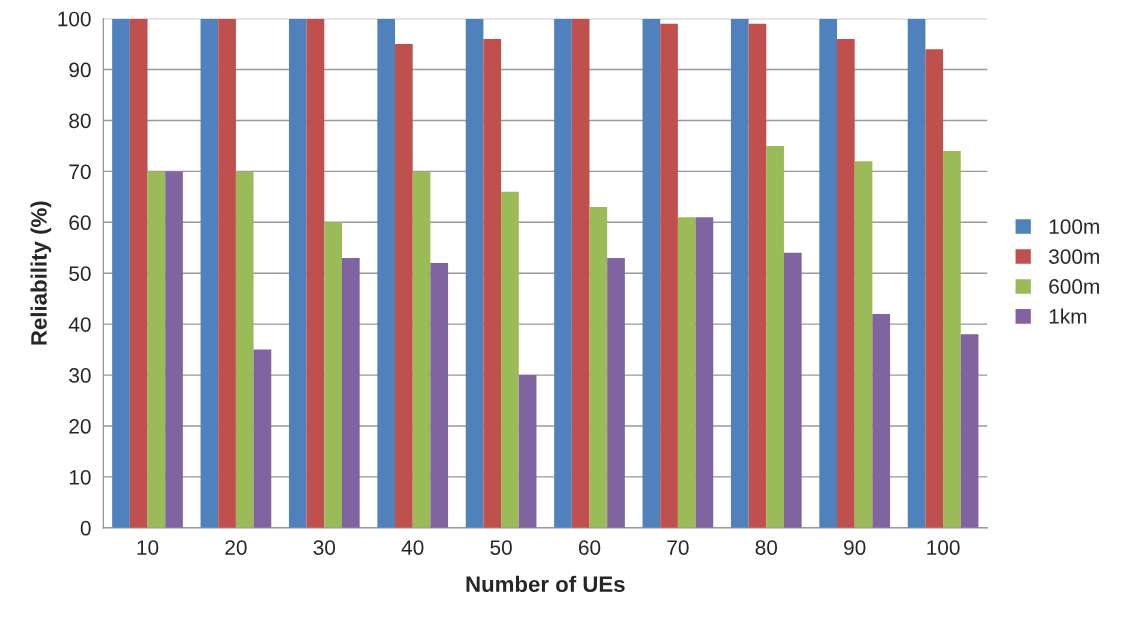 The width and height of the screenshot is (1148, 621). What do you see at coordinates (766, 547) in the screenshot?
I see `x-tick-label: 80` at bounding box center [766, 547].